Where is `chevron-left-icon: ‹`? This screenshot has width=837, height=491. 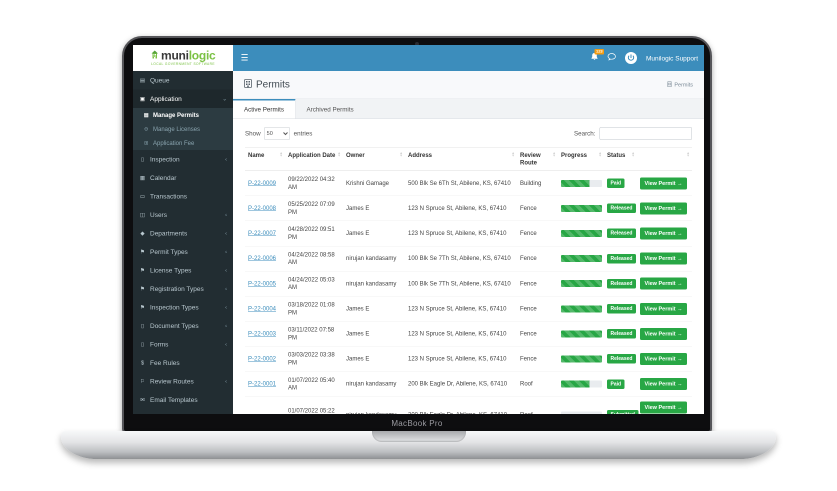
chevron-left-icon: ‹ is located at coordinates (226, 288).